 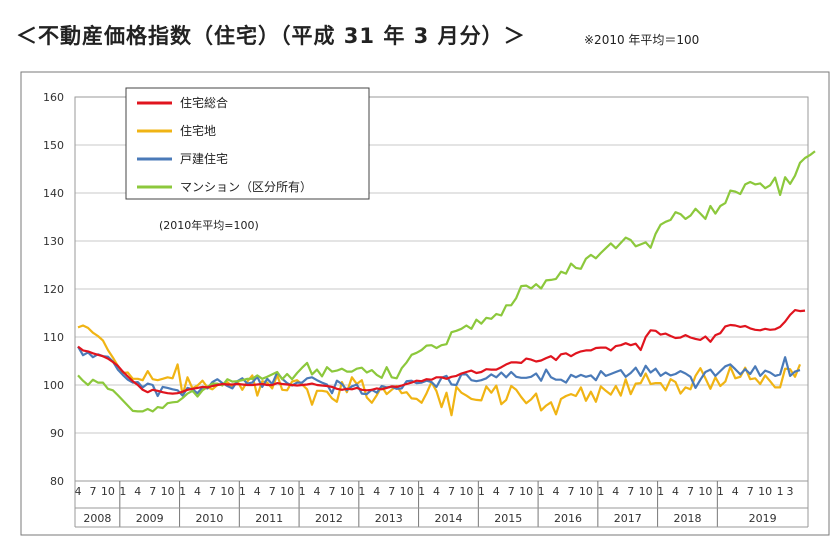 I want to click on x-year-label: 2016, so click(x=568, y=518).